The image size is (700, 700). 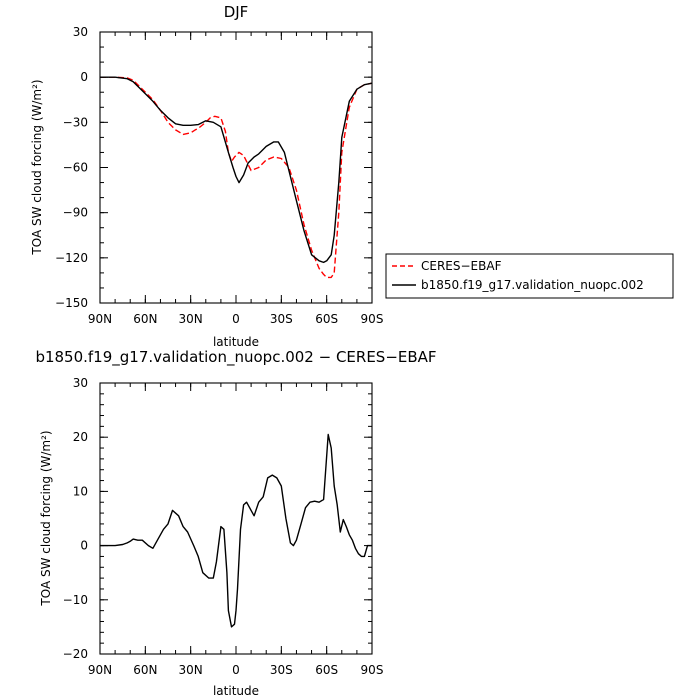 I want to click on top-panel-title: DJF, so click(x=236, y=12).